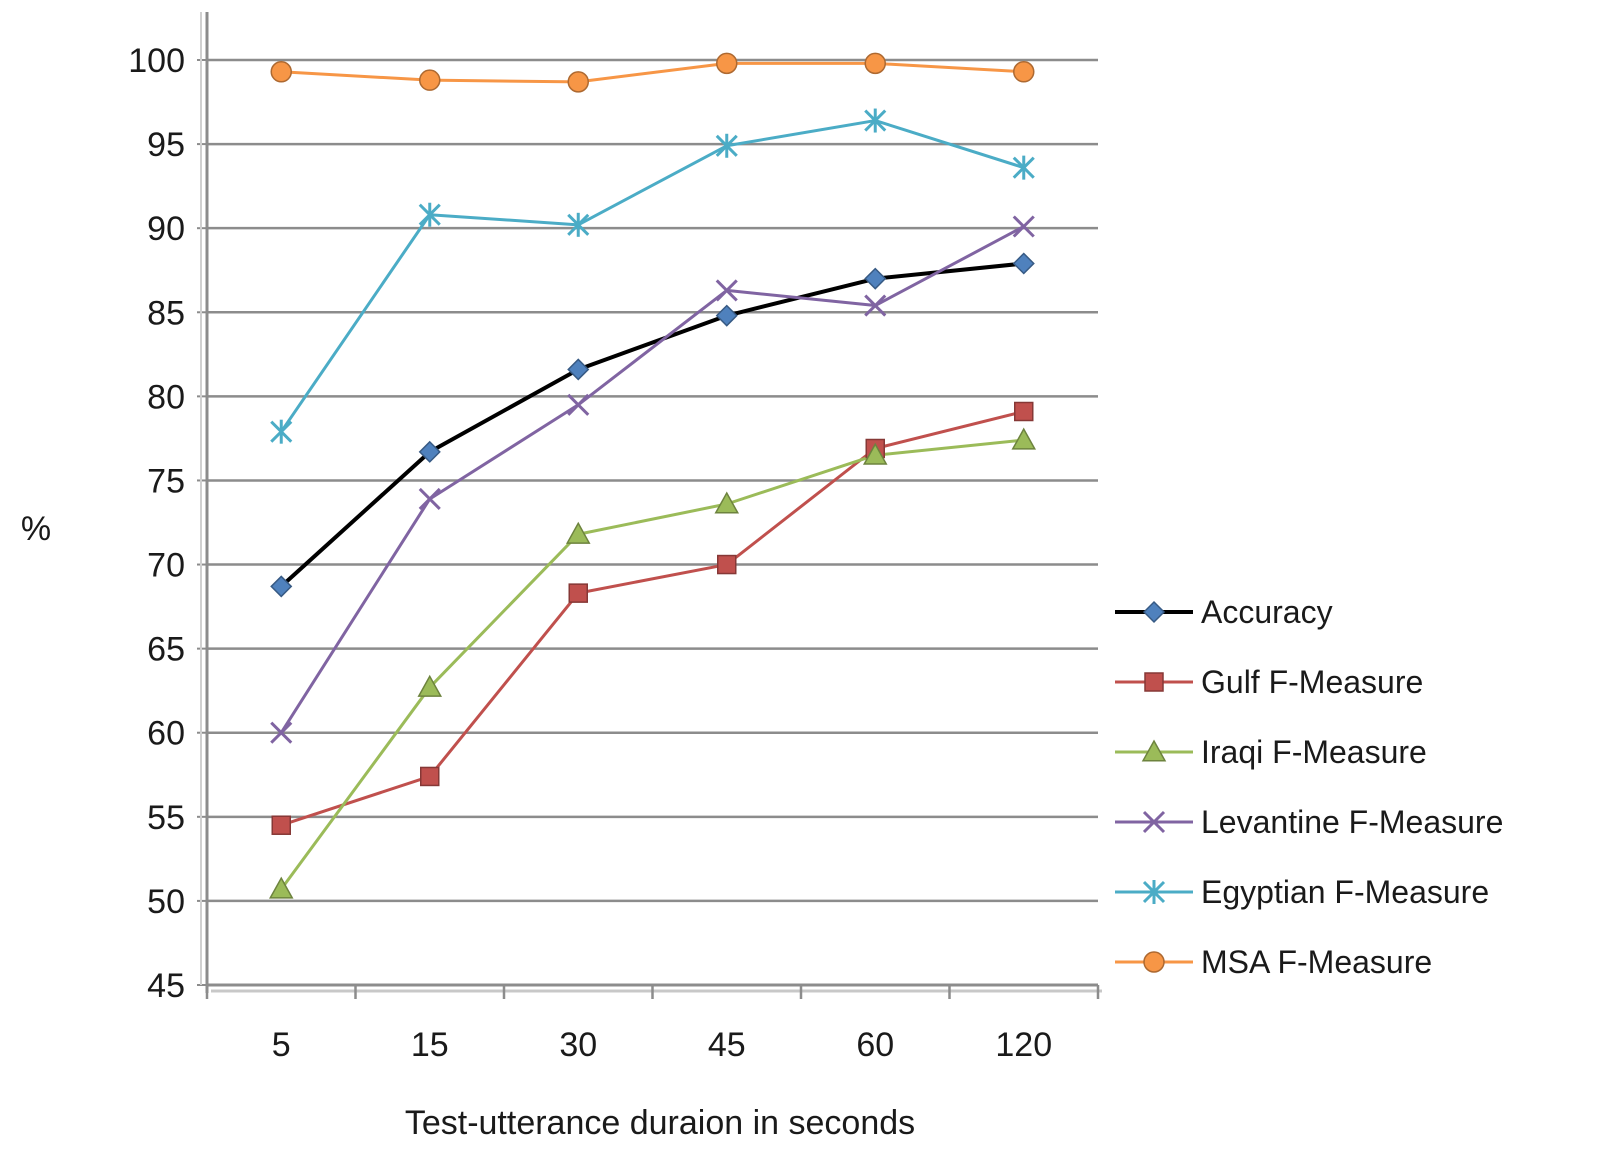  What do you see at coordinates (166, 650) in the screenshot?
I see `y-tick-label: 65` at bounding box center [166, 650].